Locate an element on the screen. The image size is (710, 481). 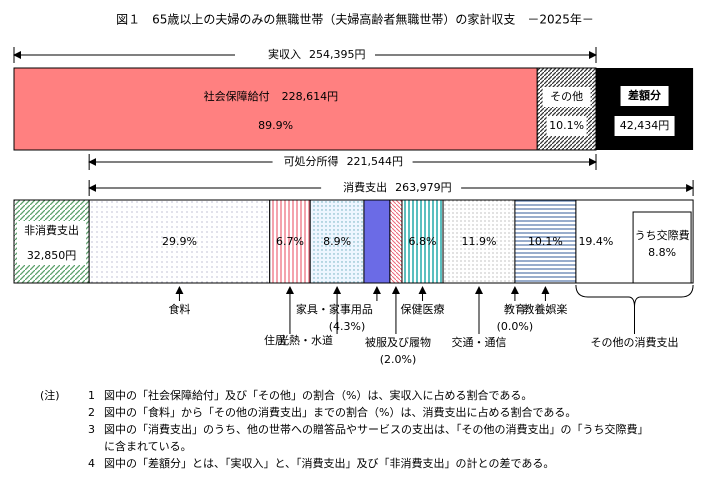
item-percent: 6.8% is located at coordinates (423, 241).